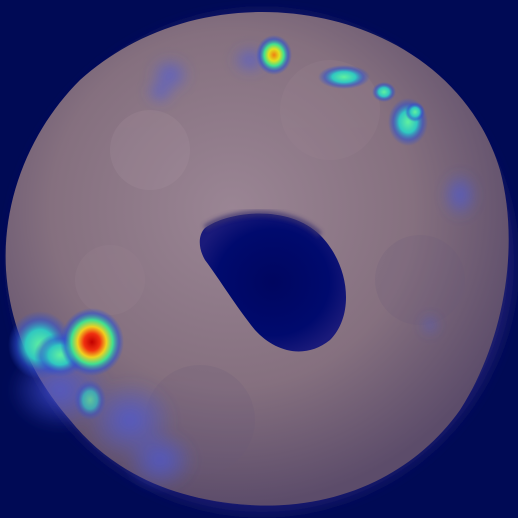 This screenshot has width=518, height=518. Describe the element at coordinates (326, 68) in the screenshot. I see `top-edge-defect` at that location.